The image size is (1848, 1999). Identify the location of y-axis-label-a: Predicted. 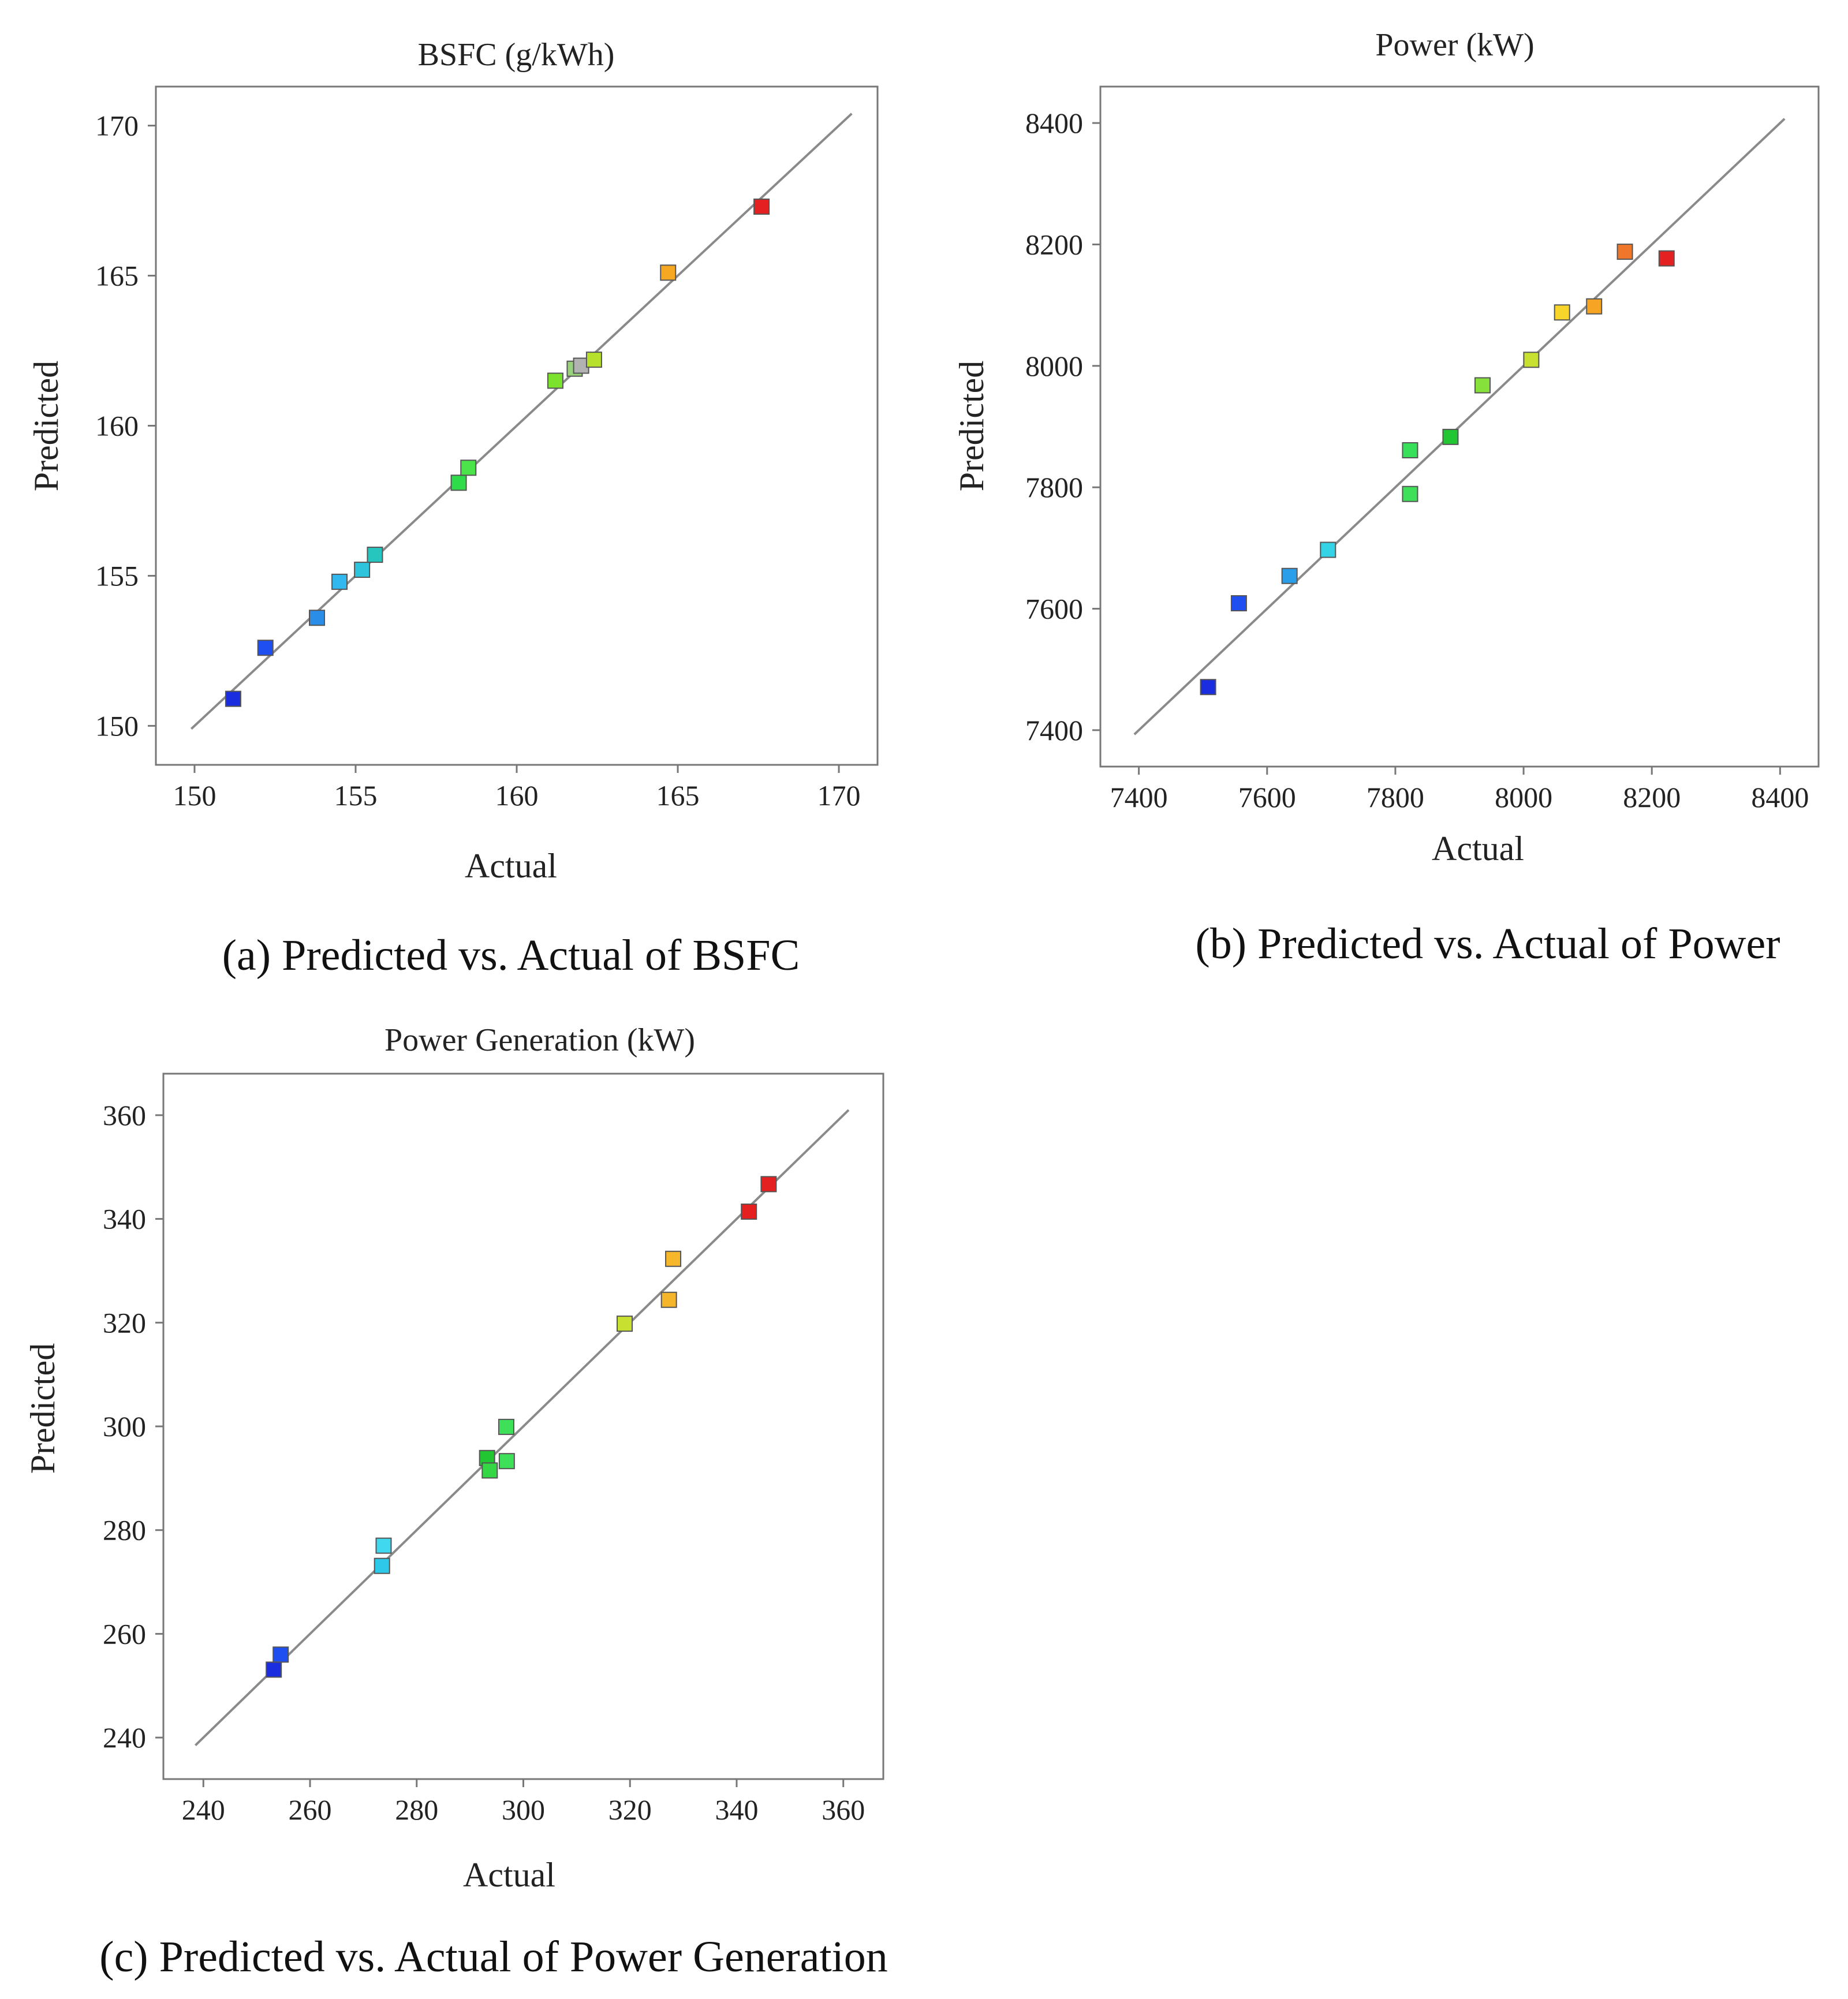
(46, 426).